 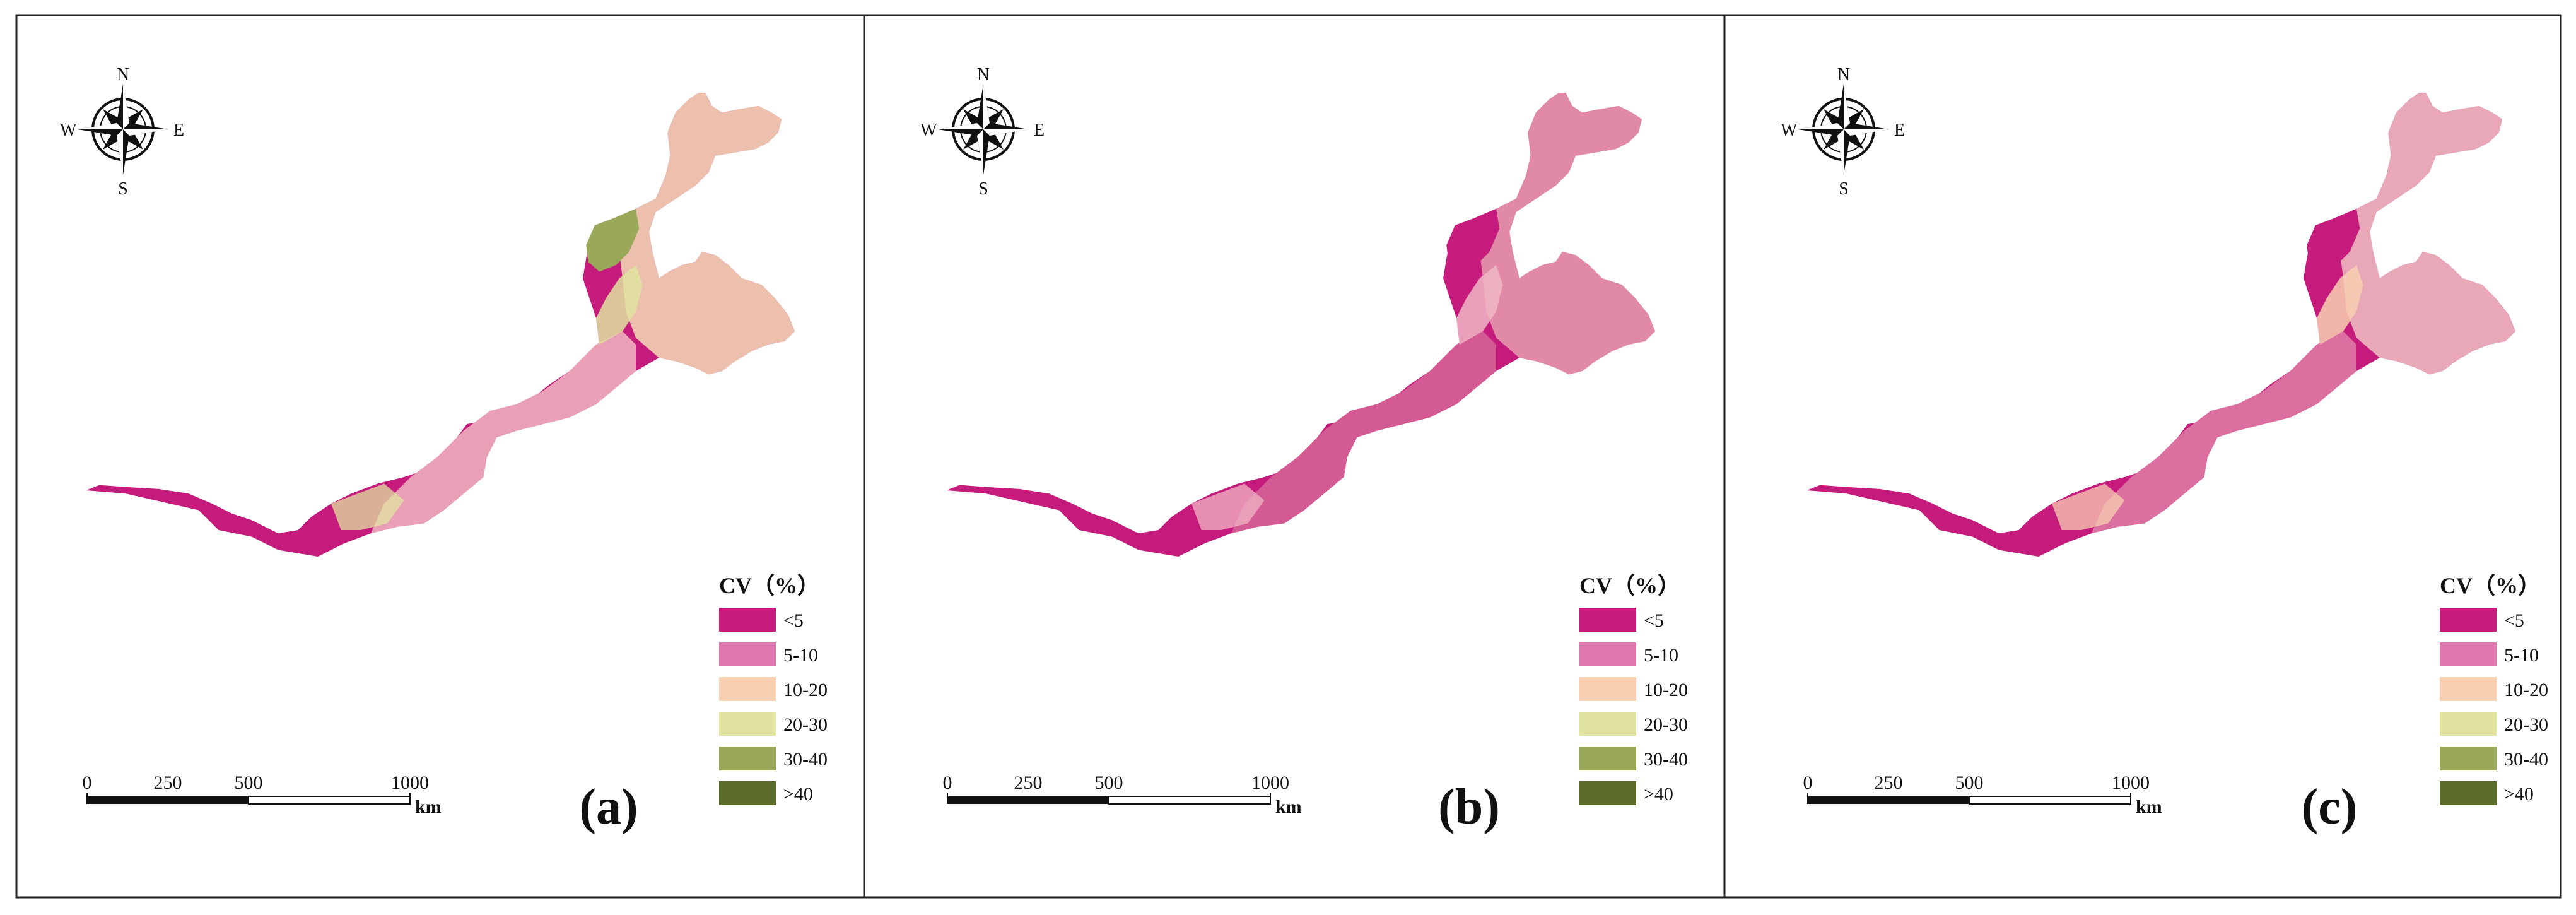 I want to click on legend-item: 20-30, so click(x=773, y=724).